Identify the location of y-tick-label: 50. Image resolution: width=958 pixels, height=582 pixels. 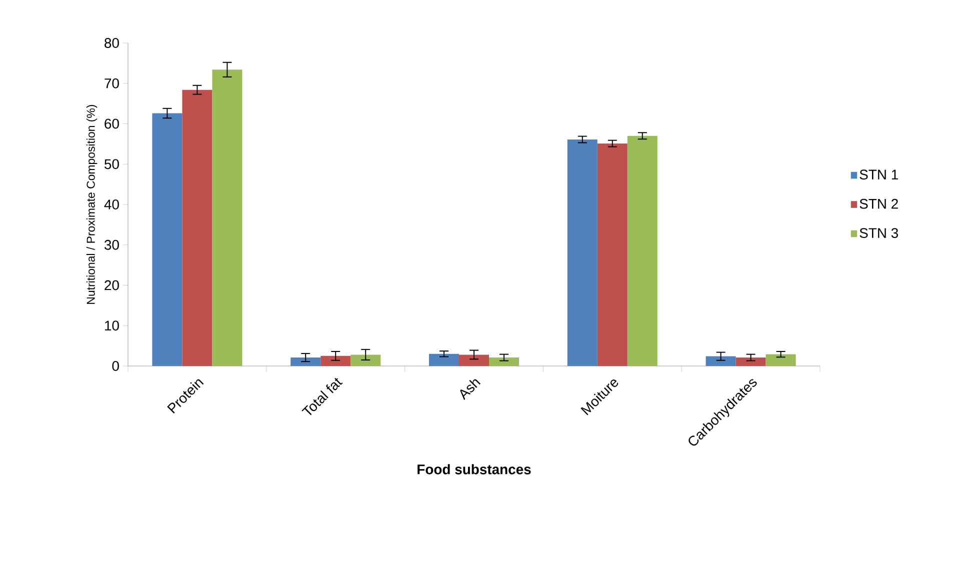
(111, 164).